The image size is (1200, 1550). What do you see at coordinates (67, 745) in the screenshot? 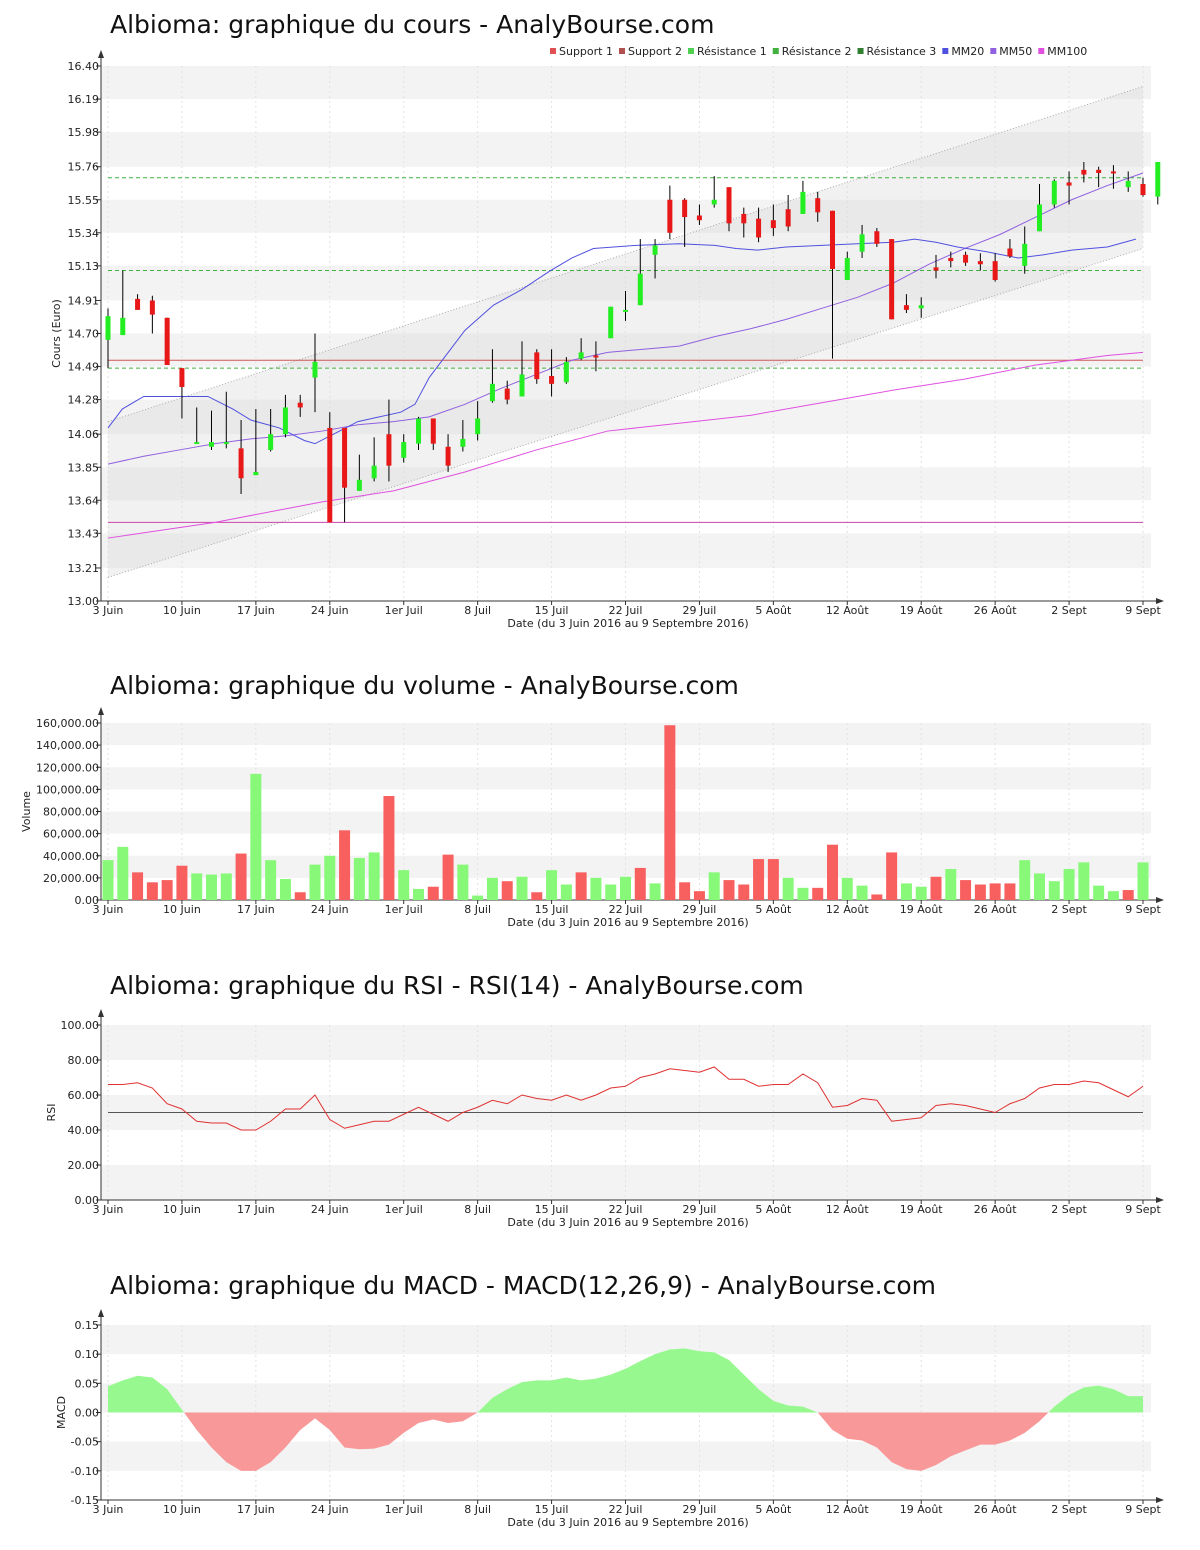
I see `y-tick-label: 140,000.00` at bounding box center [67, 745].